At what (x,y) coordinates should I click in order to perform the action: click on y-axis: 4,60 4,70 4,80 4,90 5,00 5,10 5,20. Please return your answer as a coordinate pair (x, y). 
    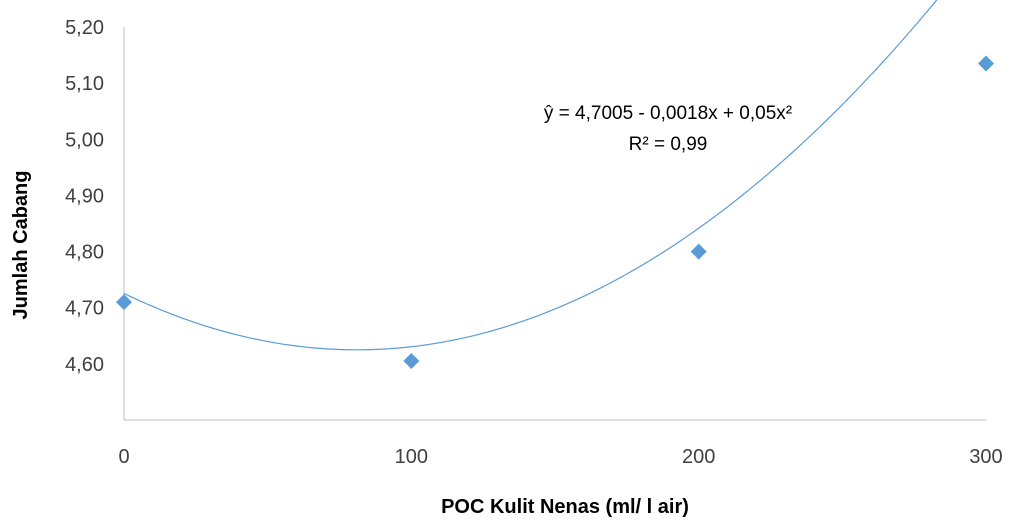
    Looking at the image, I should click on (95, 218).